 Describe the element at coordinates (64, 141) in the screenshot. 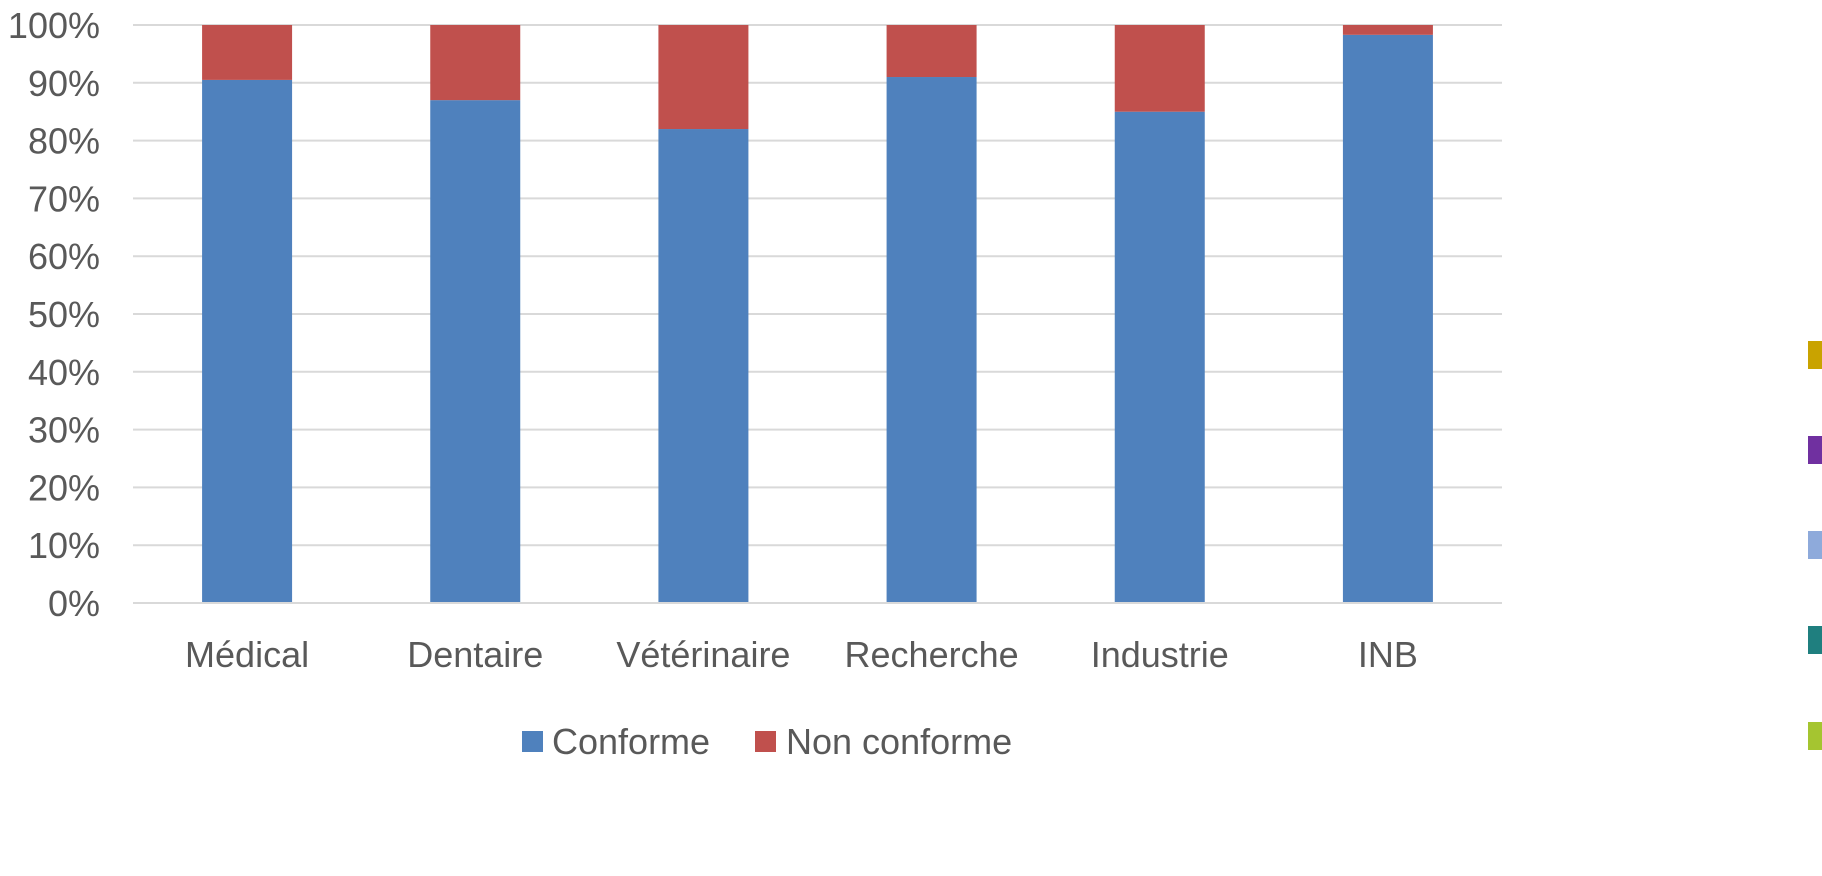

I see `y-tick-label: 80%` at that location.